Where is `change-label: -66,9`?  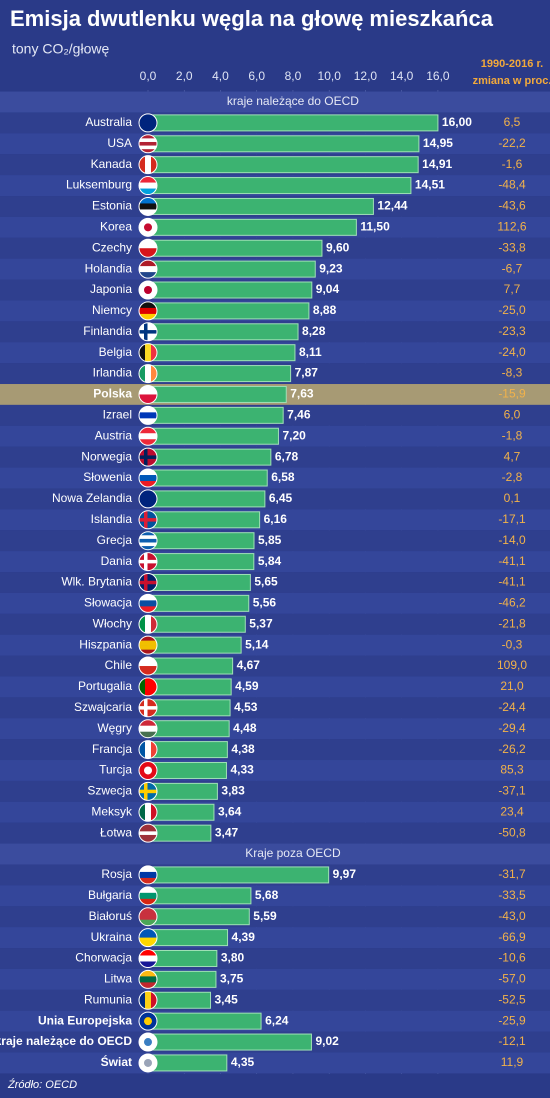 change-label: -66,9 is located at coordinates (512, 937).